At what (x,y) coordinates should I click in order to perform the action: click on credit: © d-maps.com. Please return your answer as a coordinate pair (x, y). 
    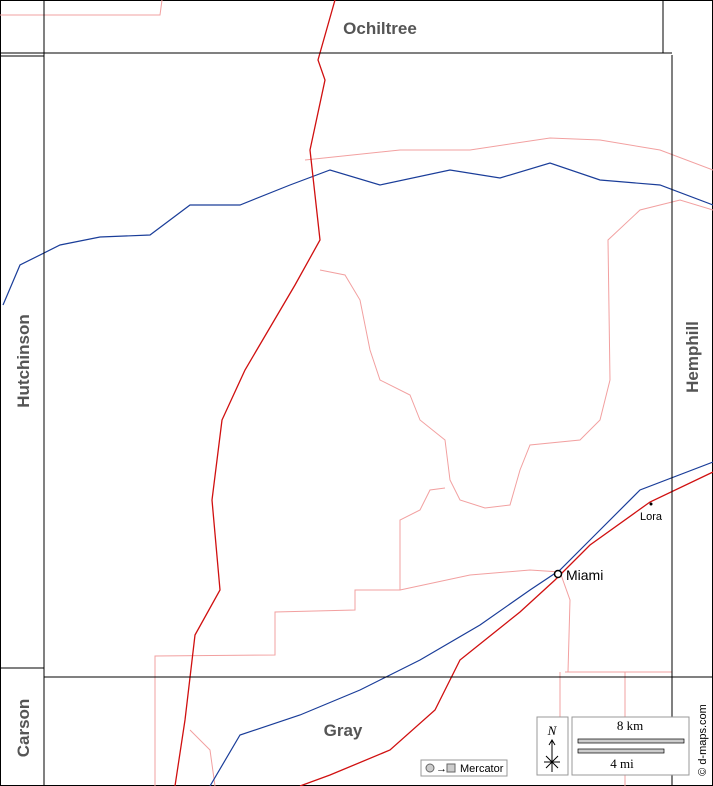
    Looking at the image, I should click on (703, 740).